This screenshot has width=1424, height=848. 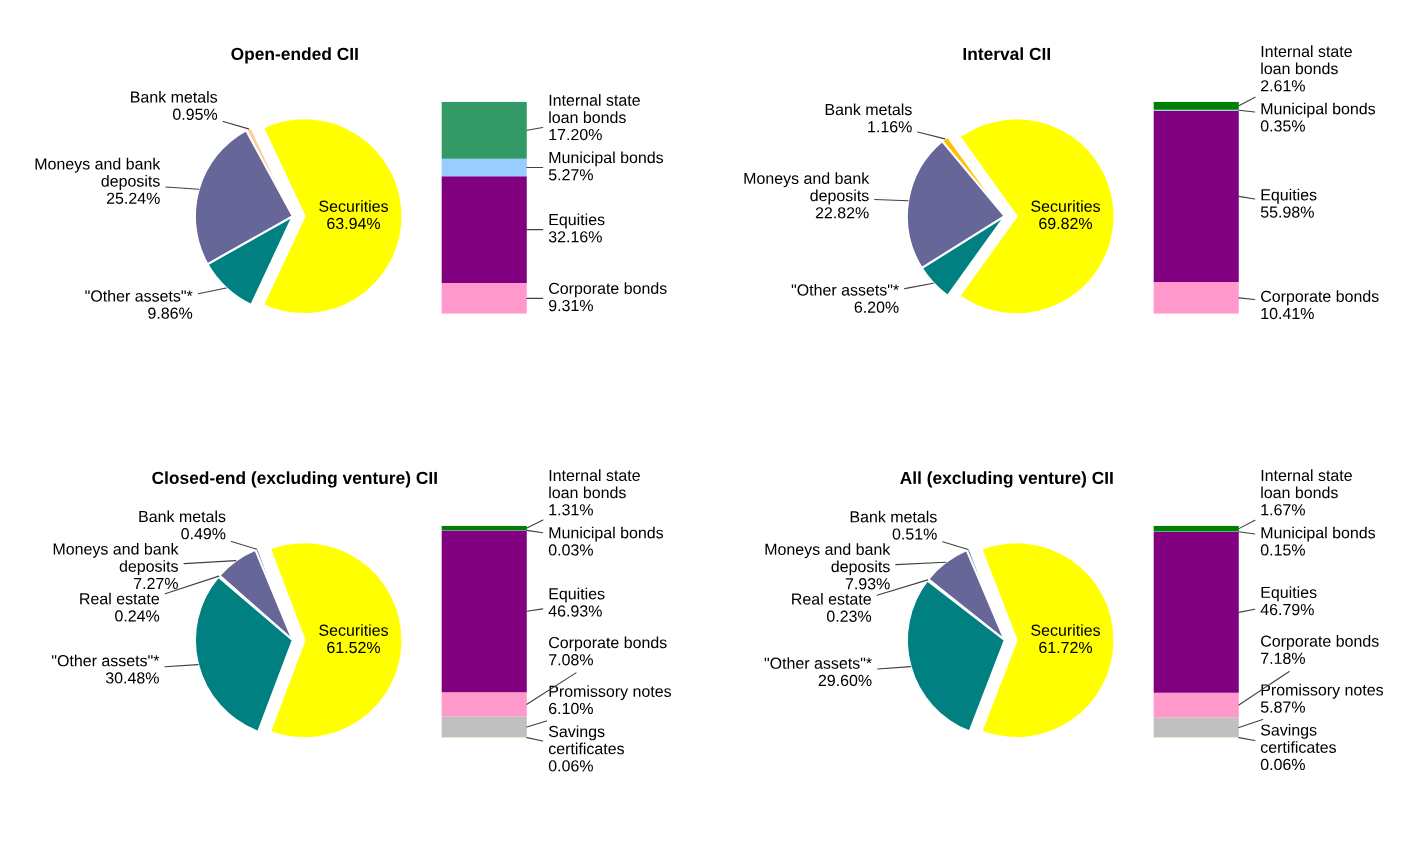 I want to click on data-label: 17.20%, so click(x=575, y=134).